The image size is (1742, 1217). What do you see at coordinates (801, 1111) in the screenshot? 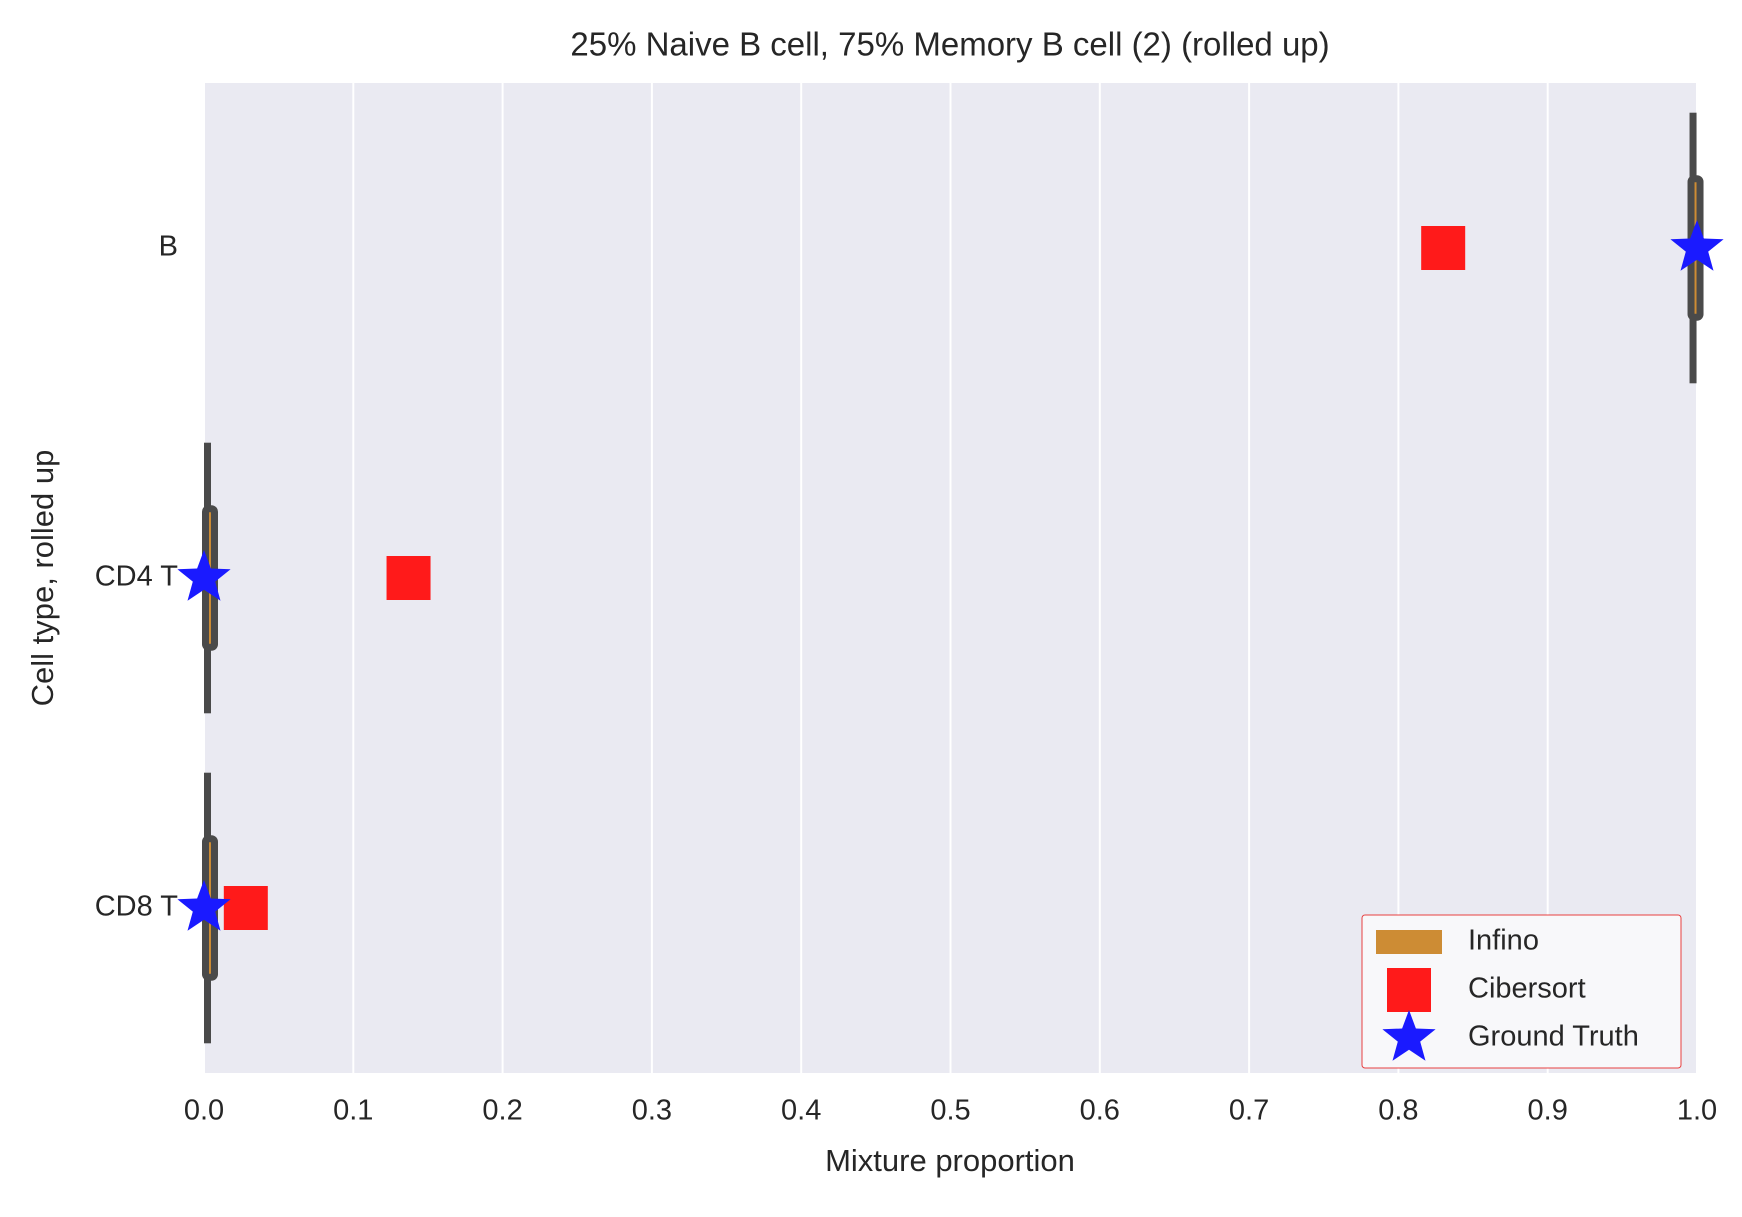
I see `x-tick-label: 0.4` at bounding box center [801, 1111].